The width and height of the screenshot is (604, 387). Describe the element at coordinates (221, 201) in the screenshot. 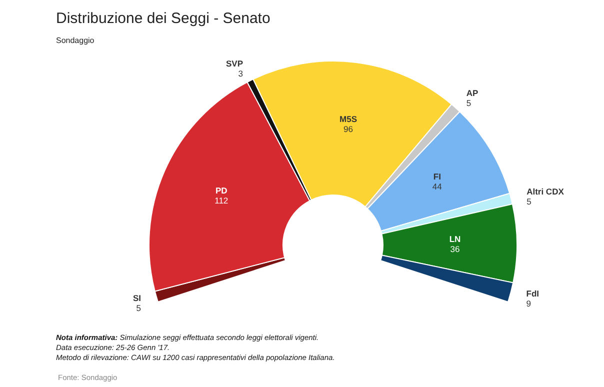

I see `data-label: 112` at that location.